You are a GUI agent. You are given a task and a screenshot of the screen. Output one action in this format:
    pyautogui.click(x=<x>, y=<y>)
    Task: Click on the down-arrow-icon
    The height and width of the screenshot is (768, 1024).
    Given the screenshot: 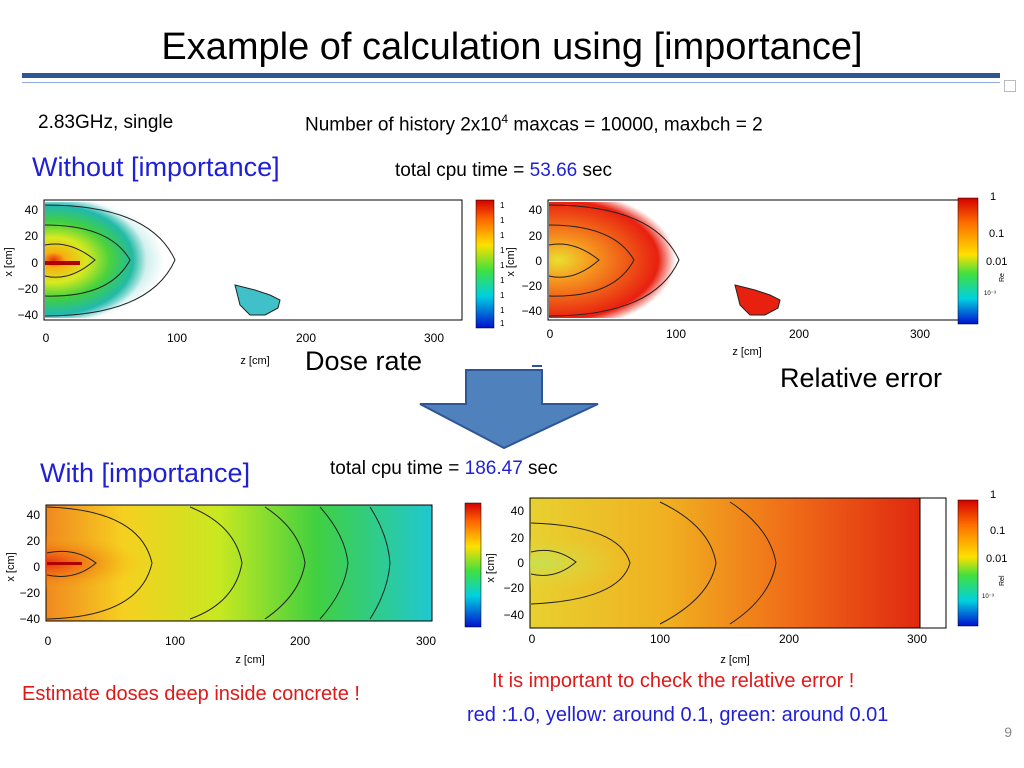 What is the action you would take?
    pyautogui.click(x=509, y=407)
    